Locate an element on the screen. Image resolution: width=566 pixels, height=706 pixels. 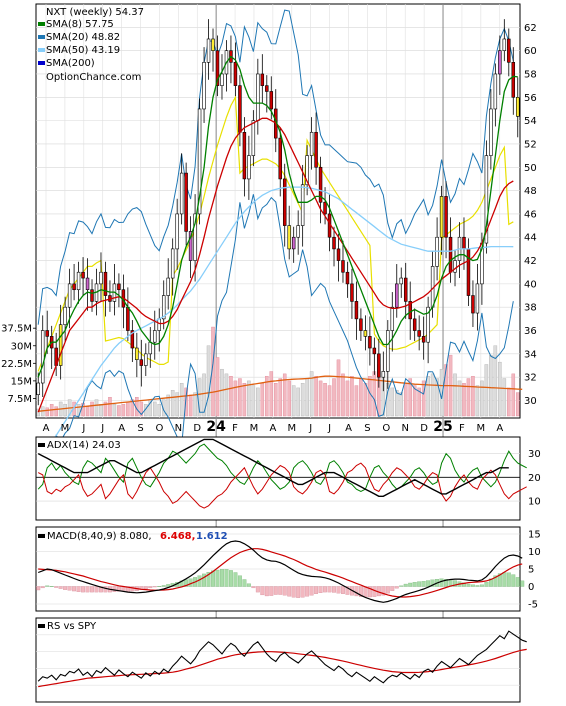
watermark: OptionChance.com is located at coordinates (93, 77).